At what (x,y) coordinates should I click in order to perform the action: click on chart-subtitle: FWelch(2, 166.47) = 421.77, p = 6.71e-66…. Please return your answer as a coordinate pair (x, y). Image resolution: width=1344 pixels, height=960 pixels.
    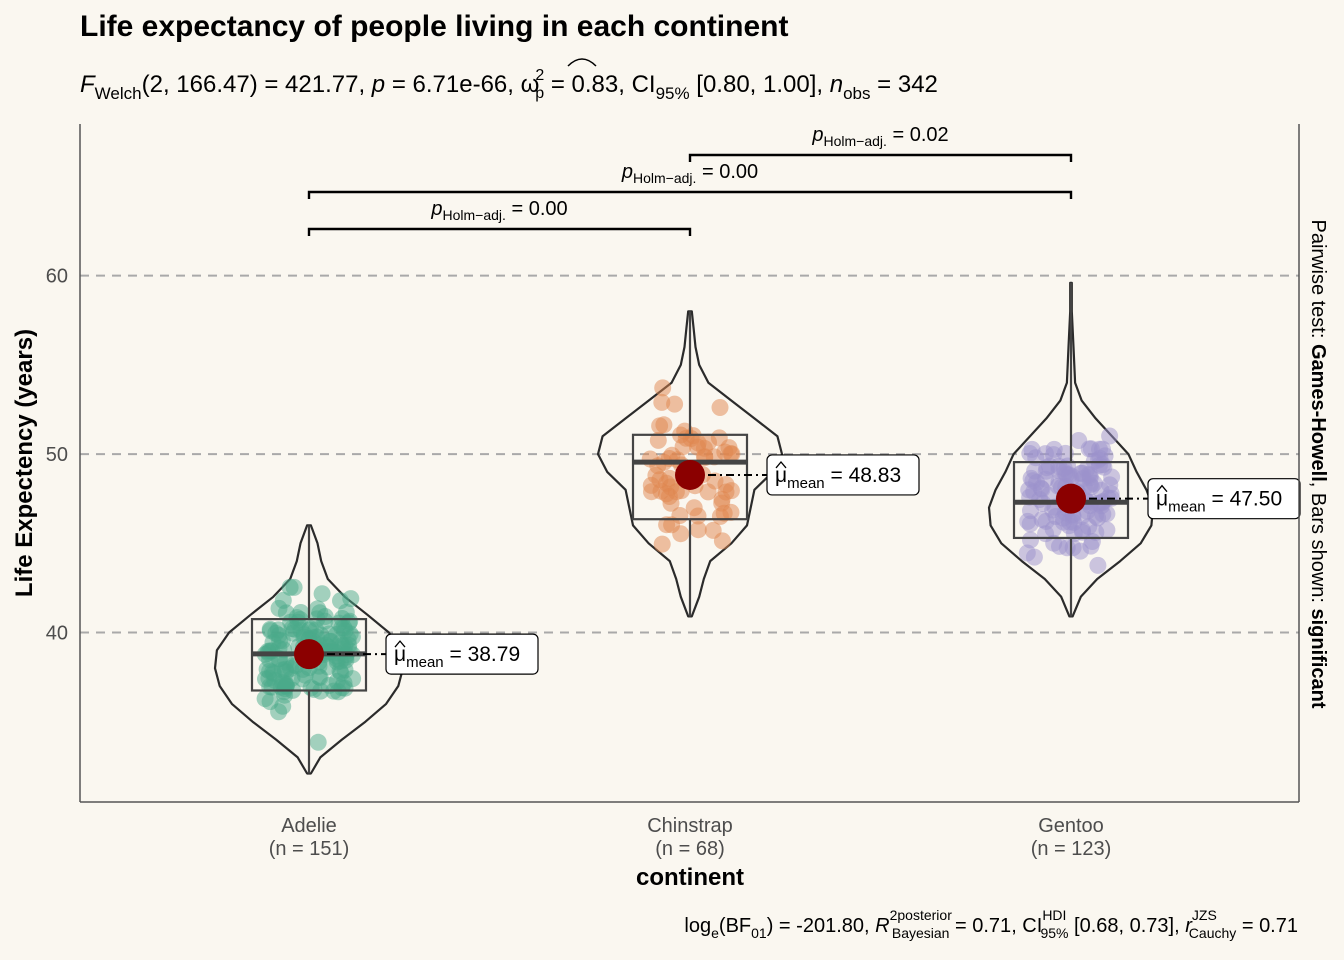
    Looking at the image, I should click on (509, 85).